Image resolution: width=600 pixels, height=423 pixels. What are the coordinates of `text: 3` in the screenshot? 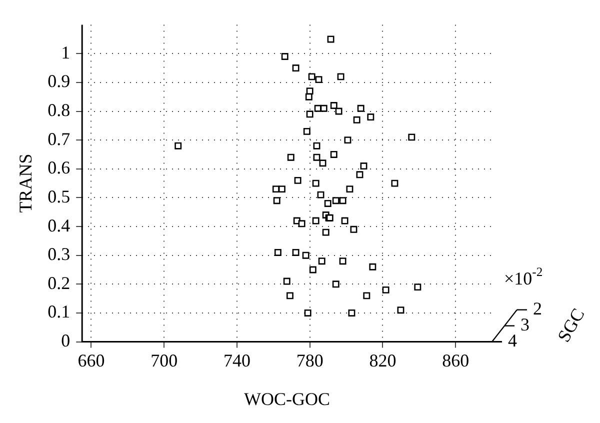 It's located at (525, 324).